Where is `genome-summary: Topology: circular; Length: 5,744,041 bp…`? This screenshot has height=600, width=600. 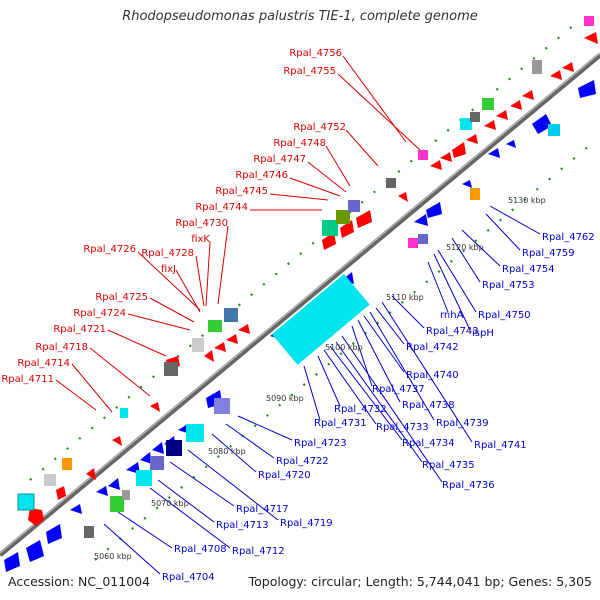 genome-summary: Topology: circular; Length: 5,744,041 bp… is located at coordinates (420, 581).